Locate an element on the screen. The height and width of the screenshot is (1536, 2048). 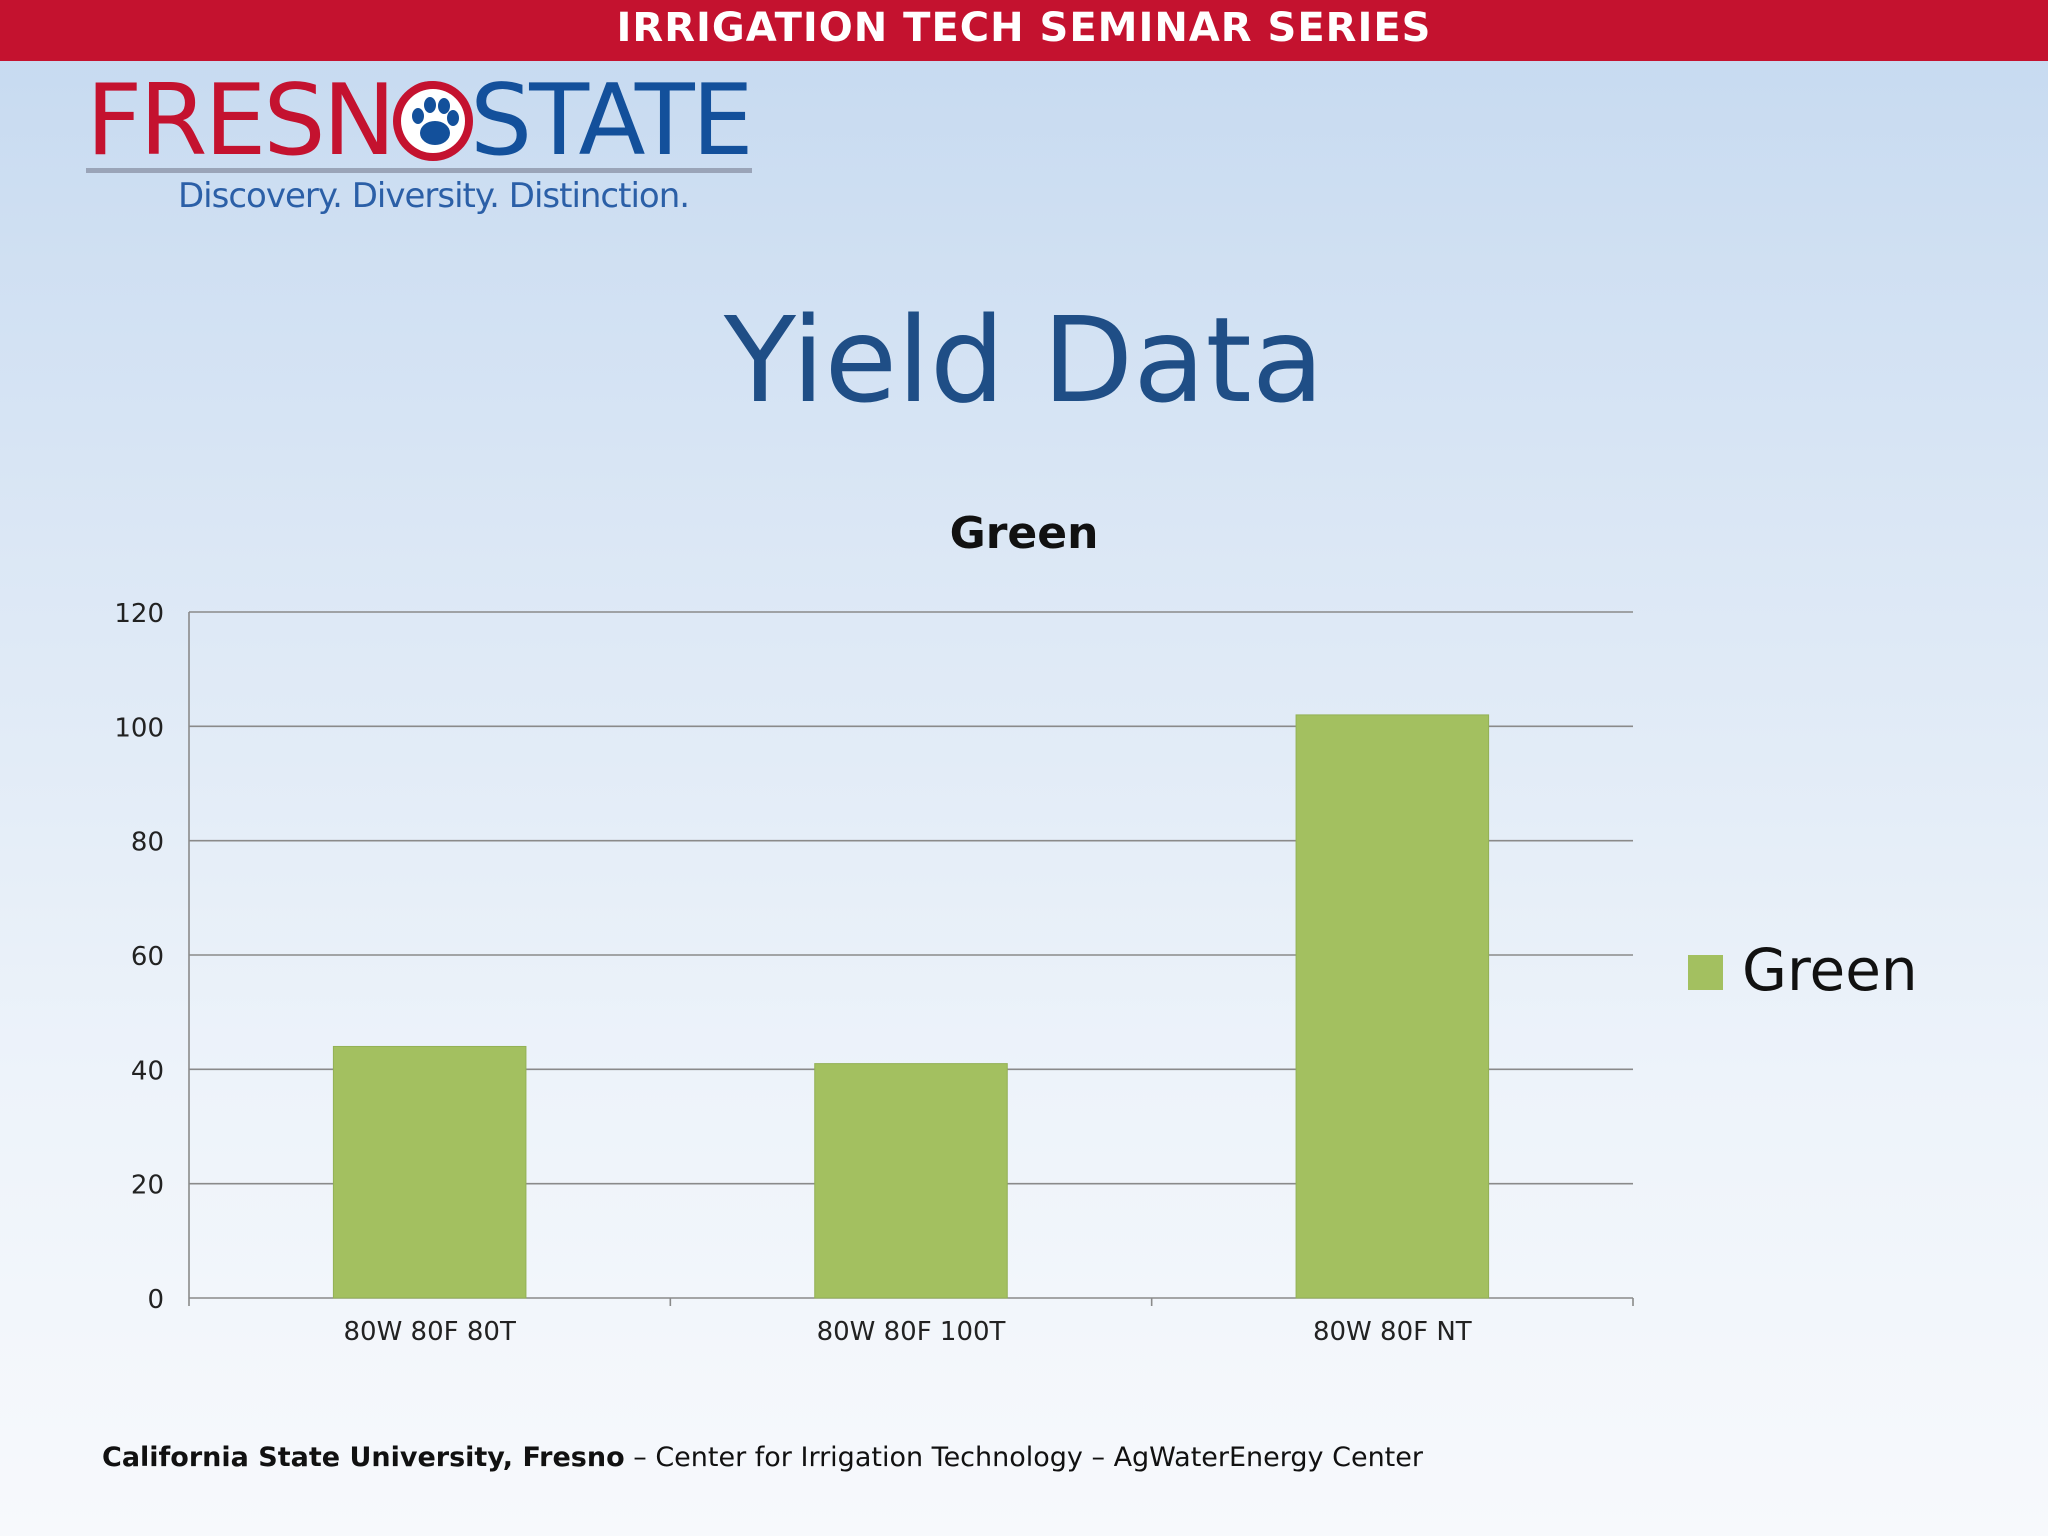
y-tick-label: 40 is located at coordinates (147, 1071).